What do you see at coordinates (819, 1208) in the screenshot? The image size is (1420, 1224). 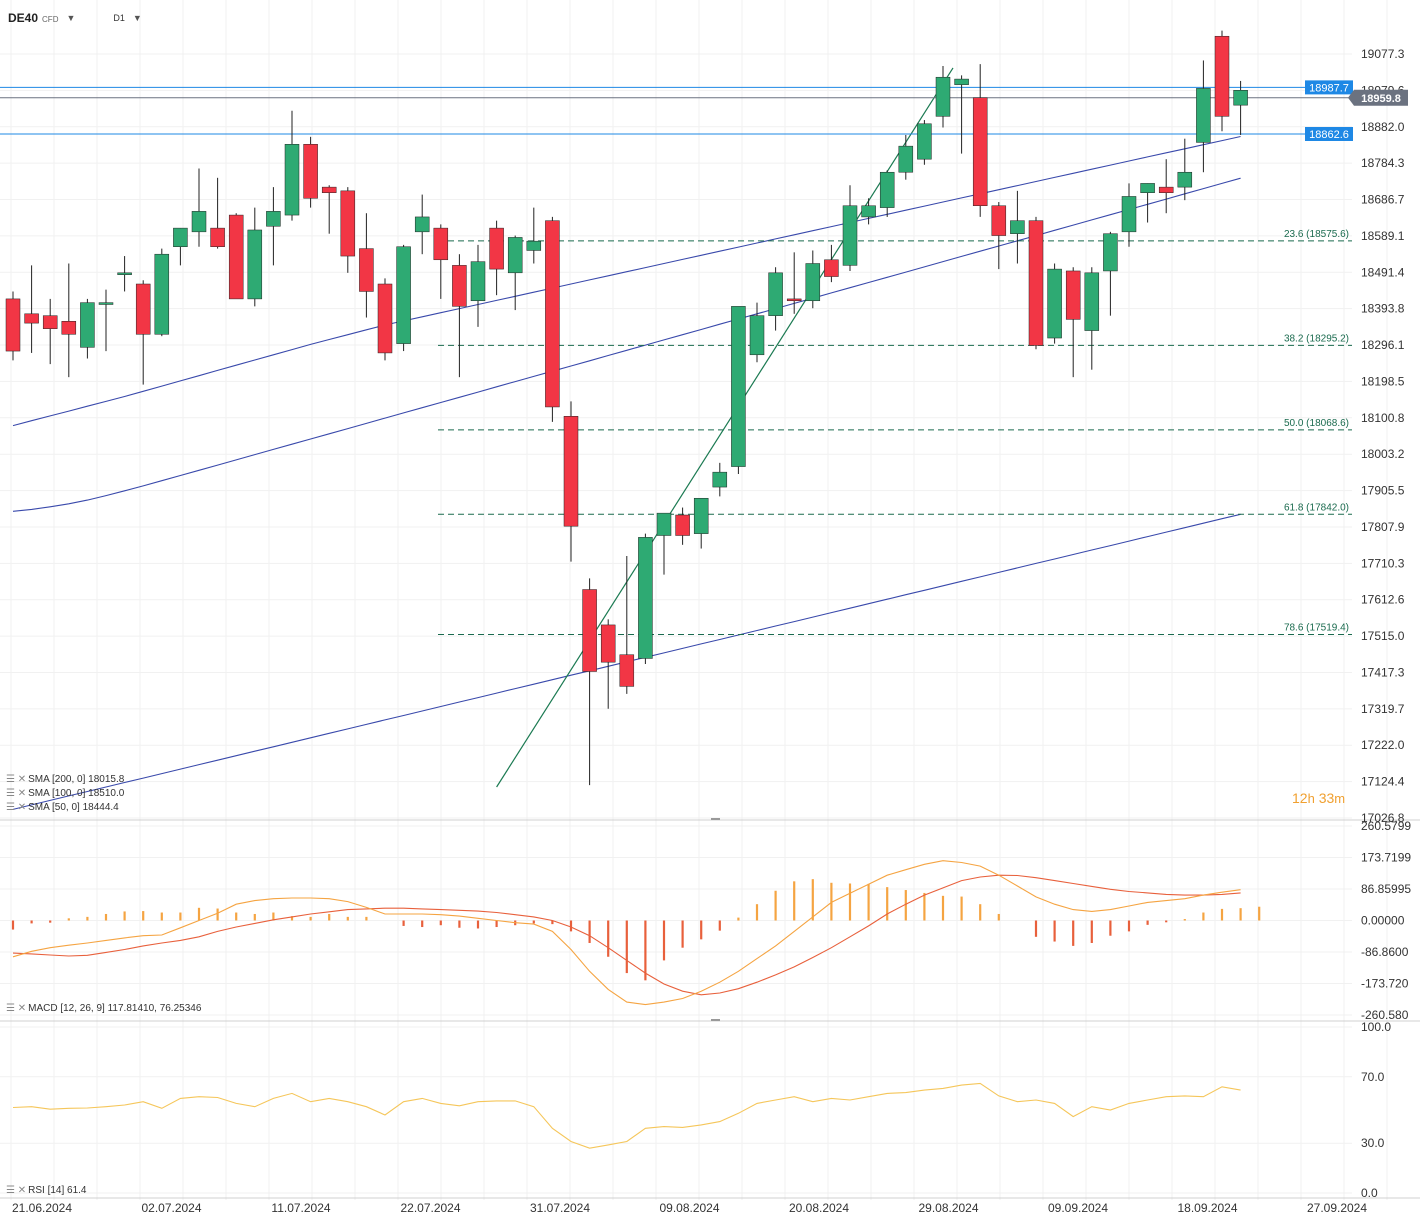 I see `date-tick-label: 20.08.2024` at bounding box center [819, 1208].